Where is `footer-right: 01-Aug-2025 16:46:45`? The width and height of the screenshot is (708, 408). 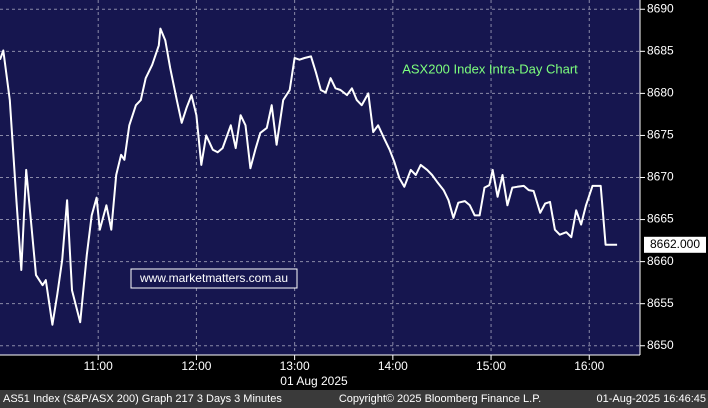 footer-right: 01-Aug-2025 16:46:45 is located at coordinates (651, 399).